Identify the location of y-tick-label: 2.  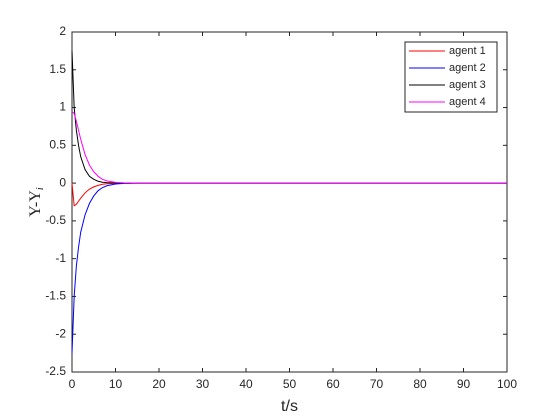
(62, 31).